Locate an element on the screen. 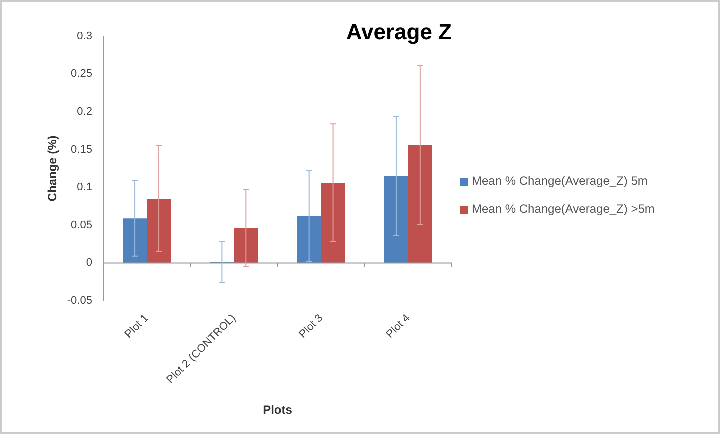 Image resolution: width=720 pixels, height=434 pixels. legend-label: Mean % Change(Average_Z) >5m is located at coordinates (563, 209).